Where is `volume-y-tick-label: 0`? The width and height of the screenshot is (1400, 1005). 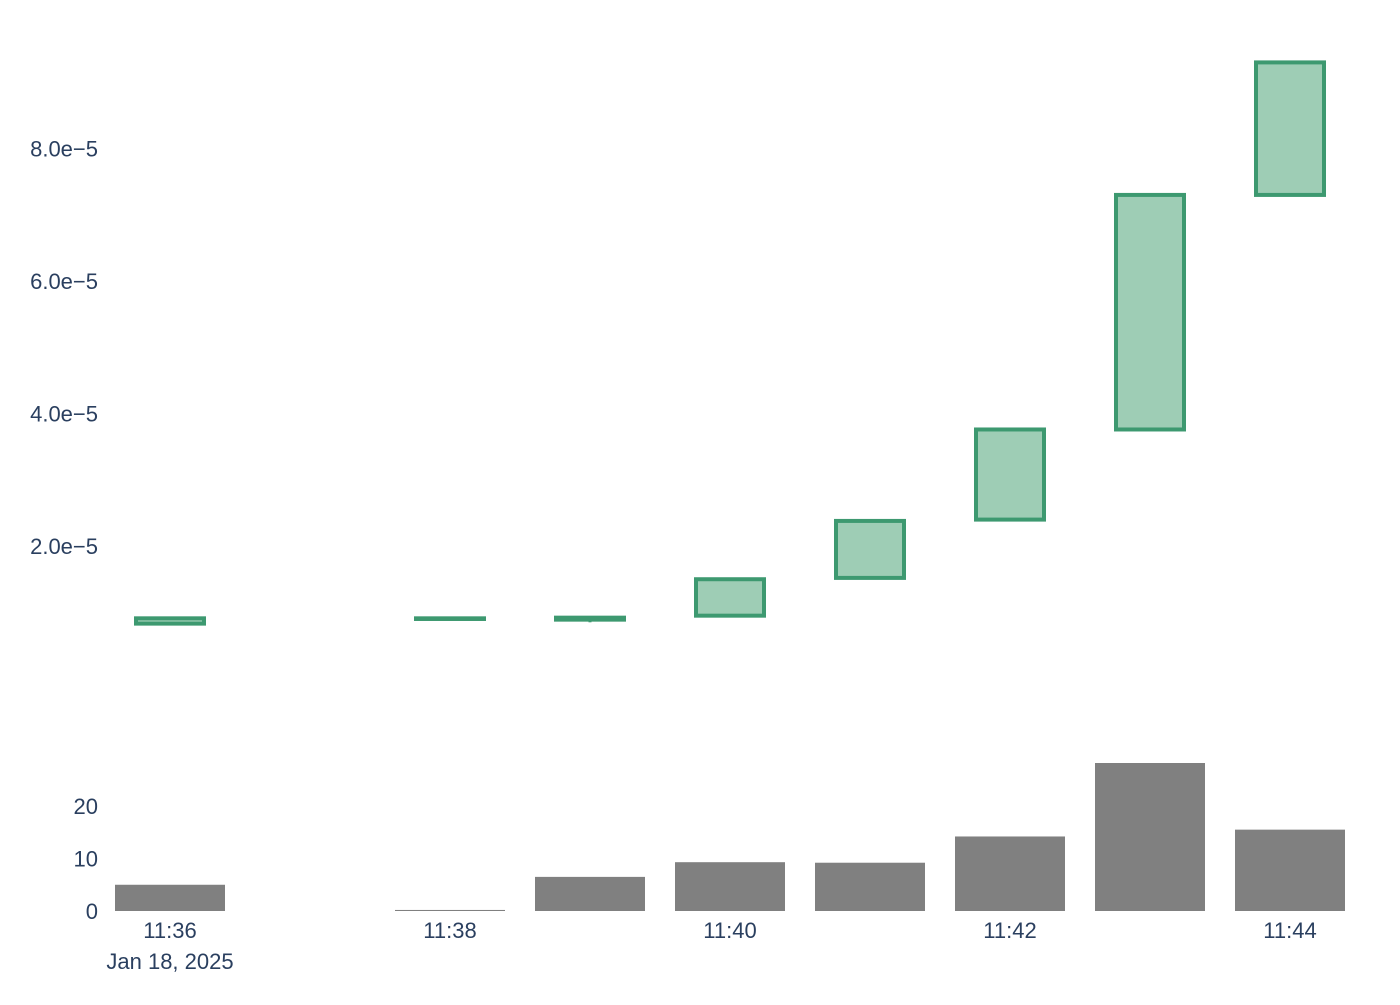 volume-y-tick-label: 0 is located at coordinates (92, 911).